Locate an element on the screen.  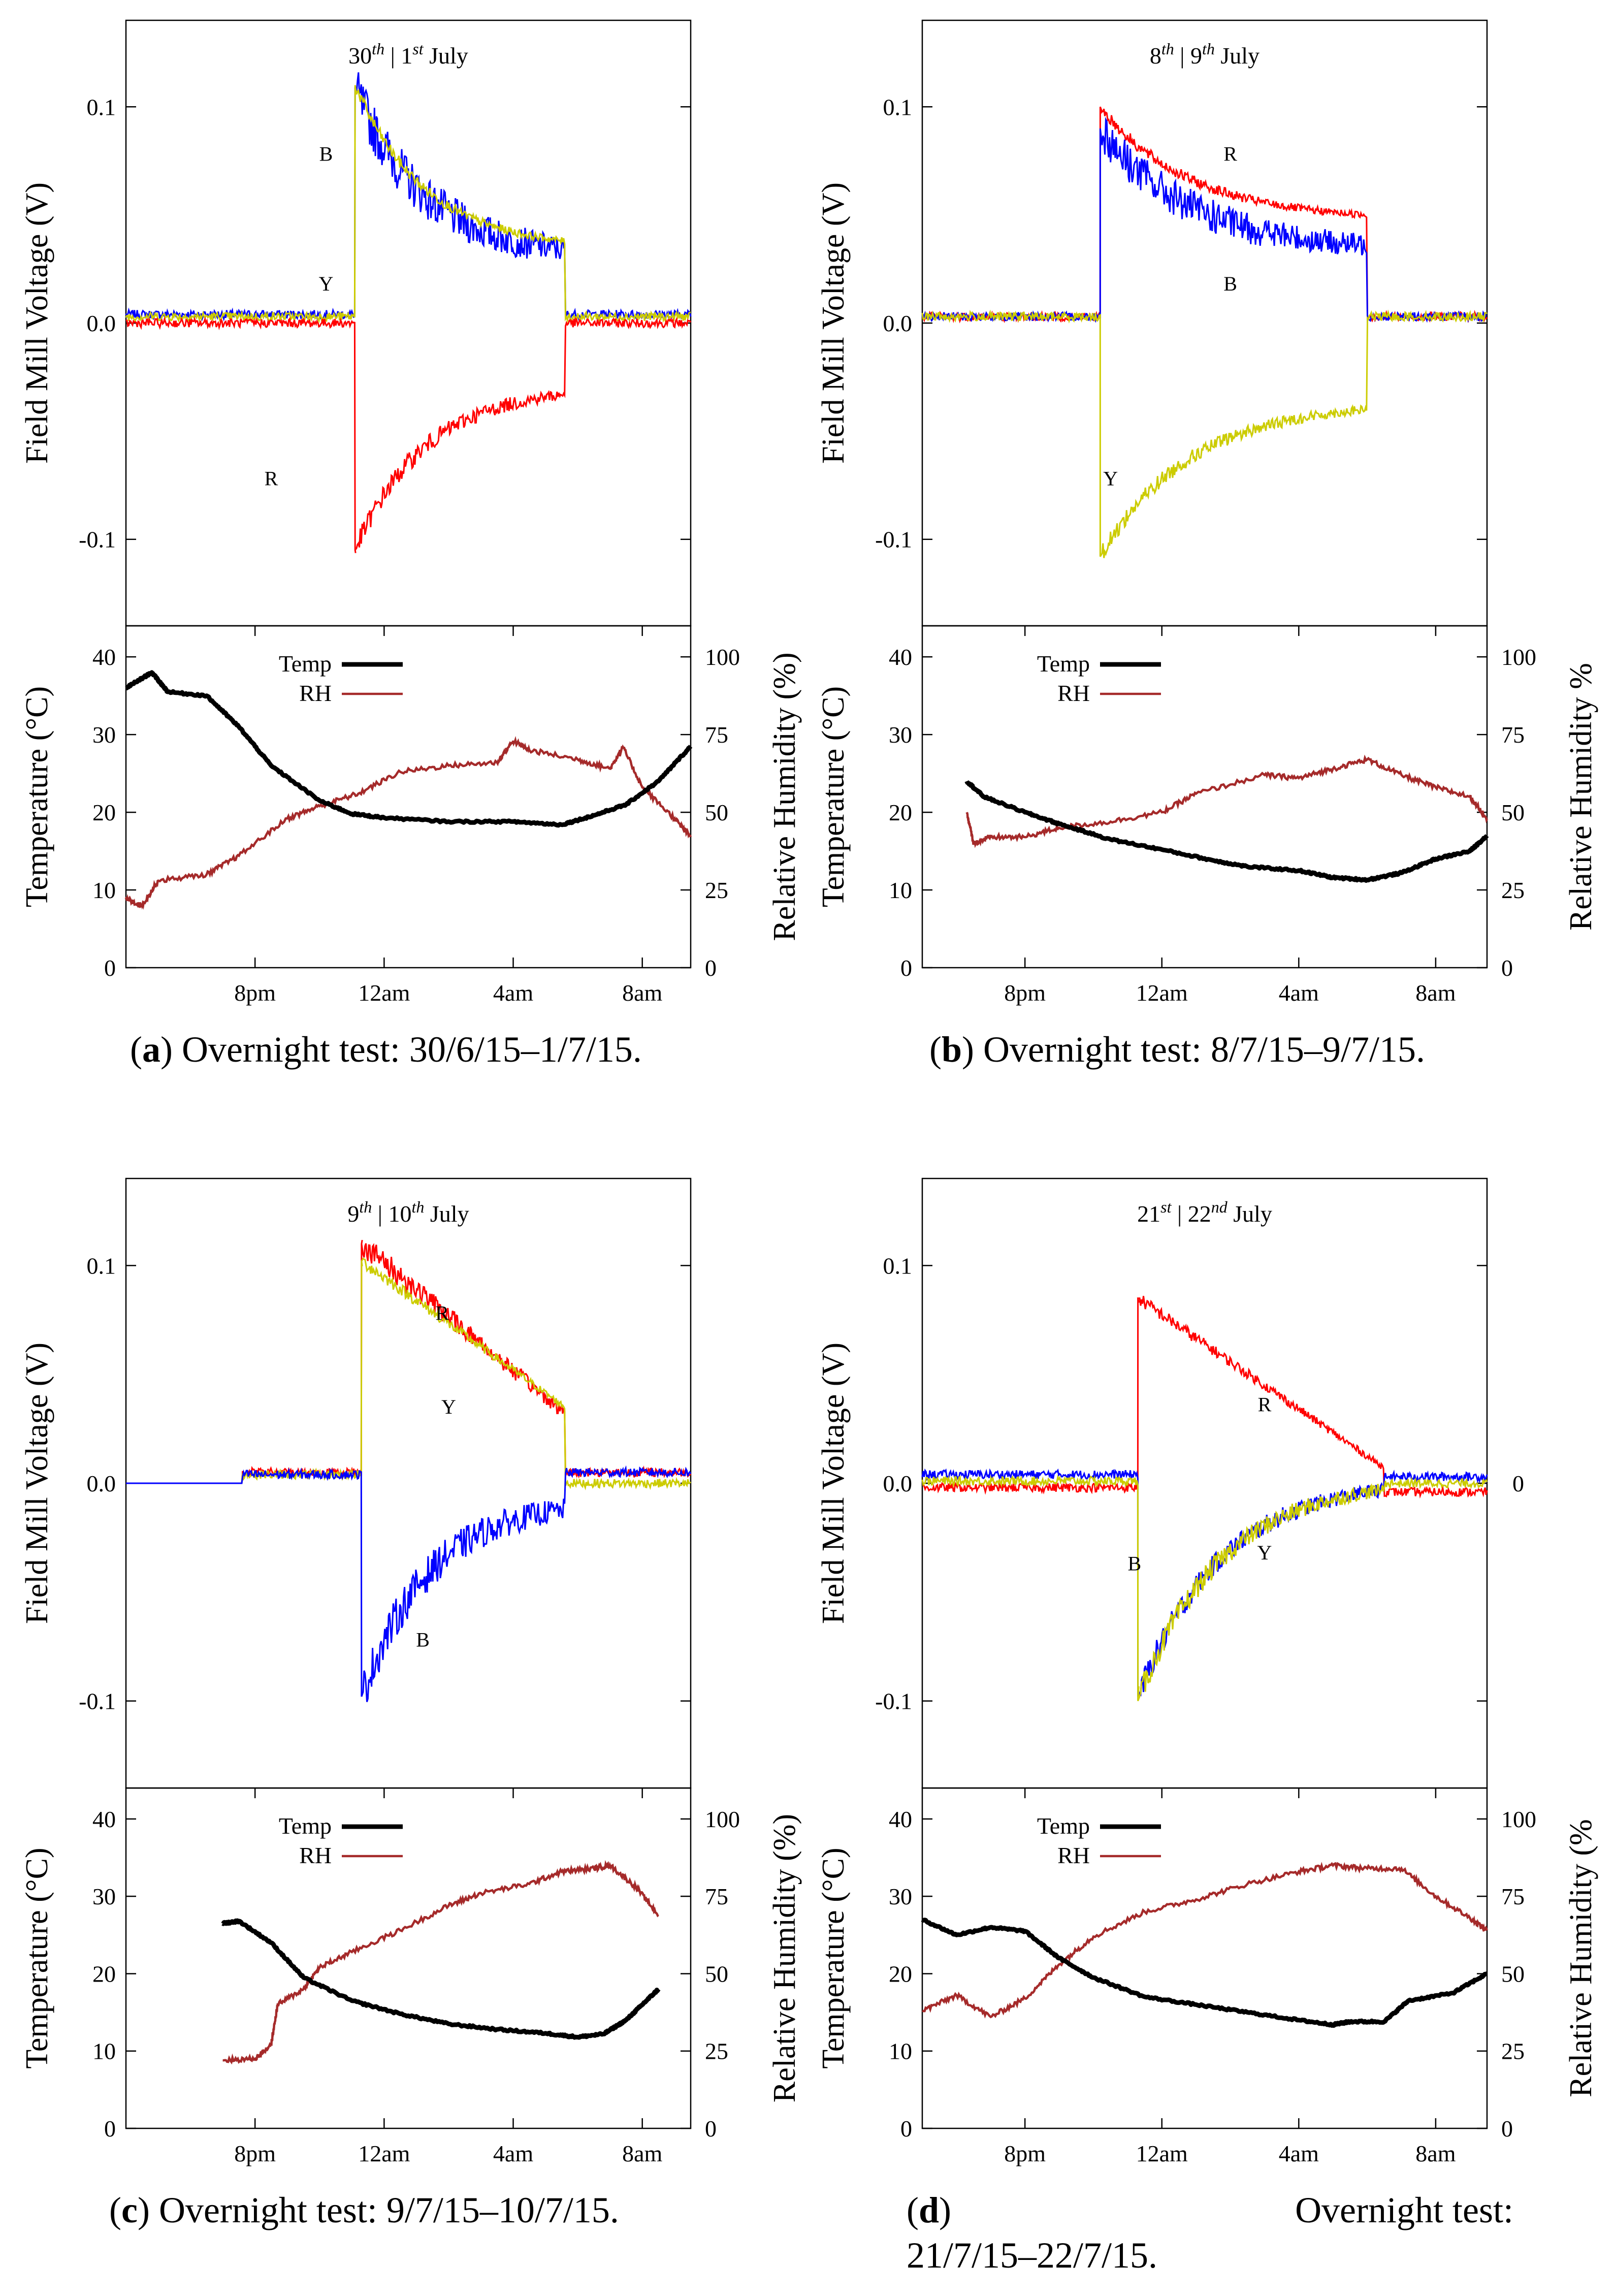
voltage-ytick-label-b: 0.1 is located at coordinates (898, 107).